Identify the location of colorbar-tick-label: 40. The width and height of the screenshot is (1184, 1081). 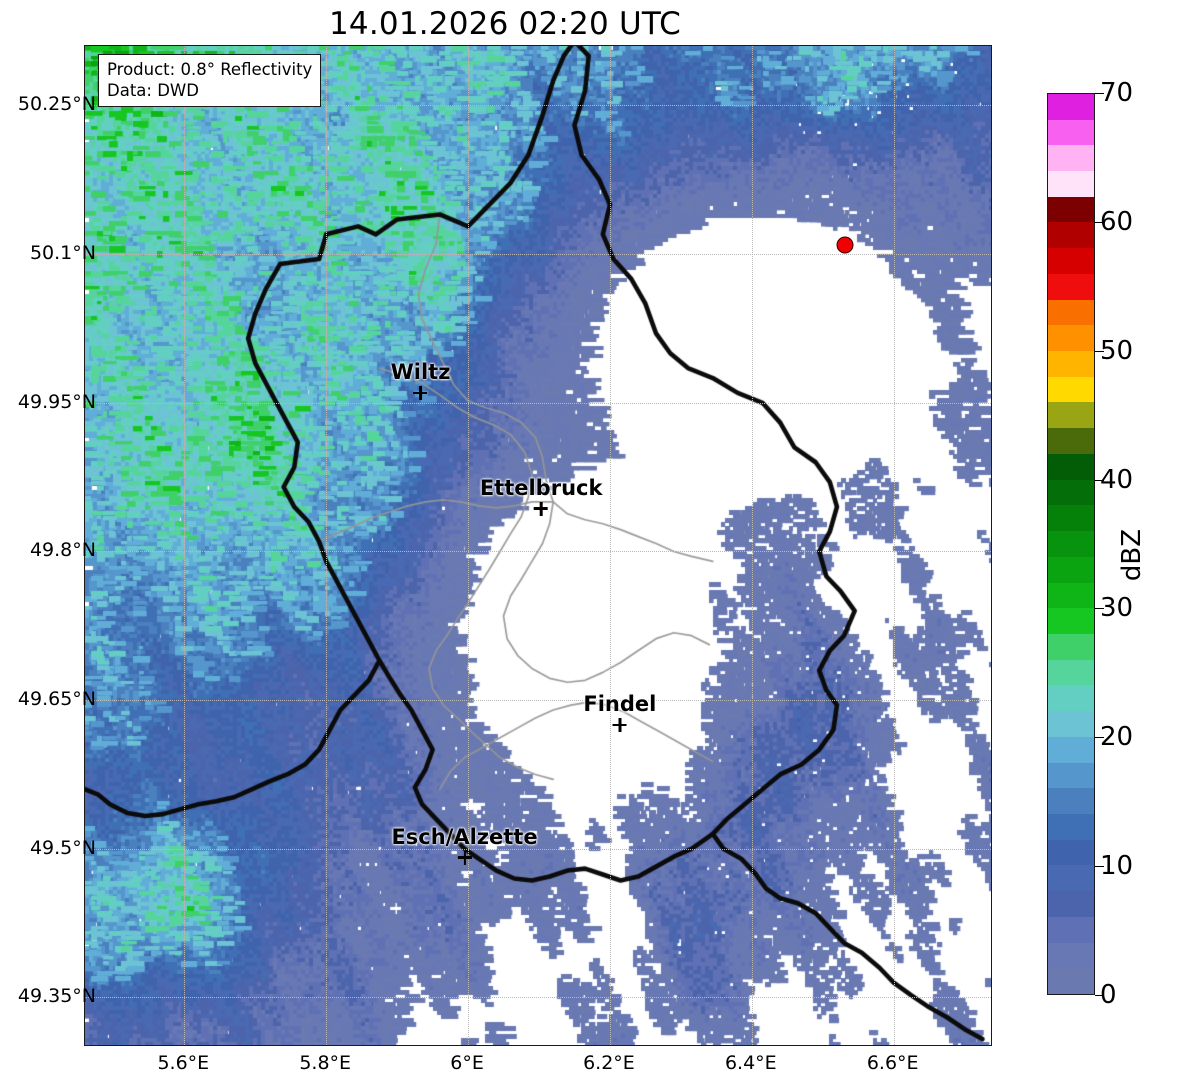
(1117, 479).